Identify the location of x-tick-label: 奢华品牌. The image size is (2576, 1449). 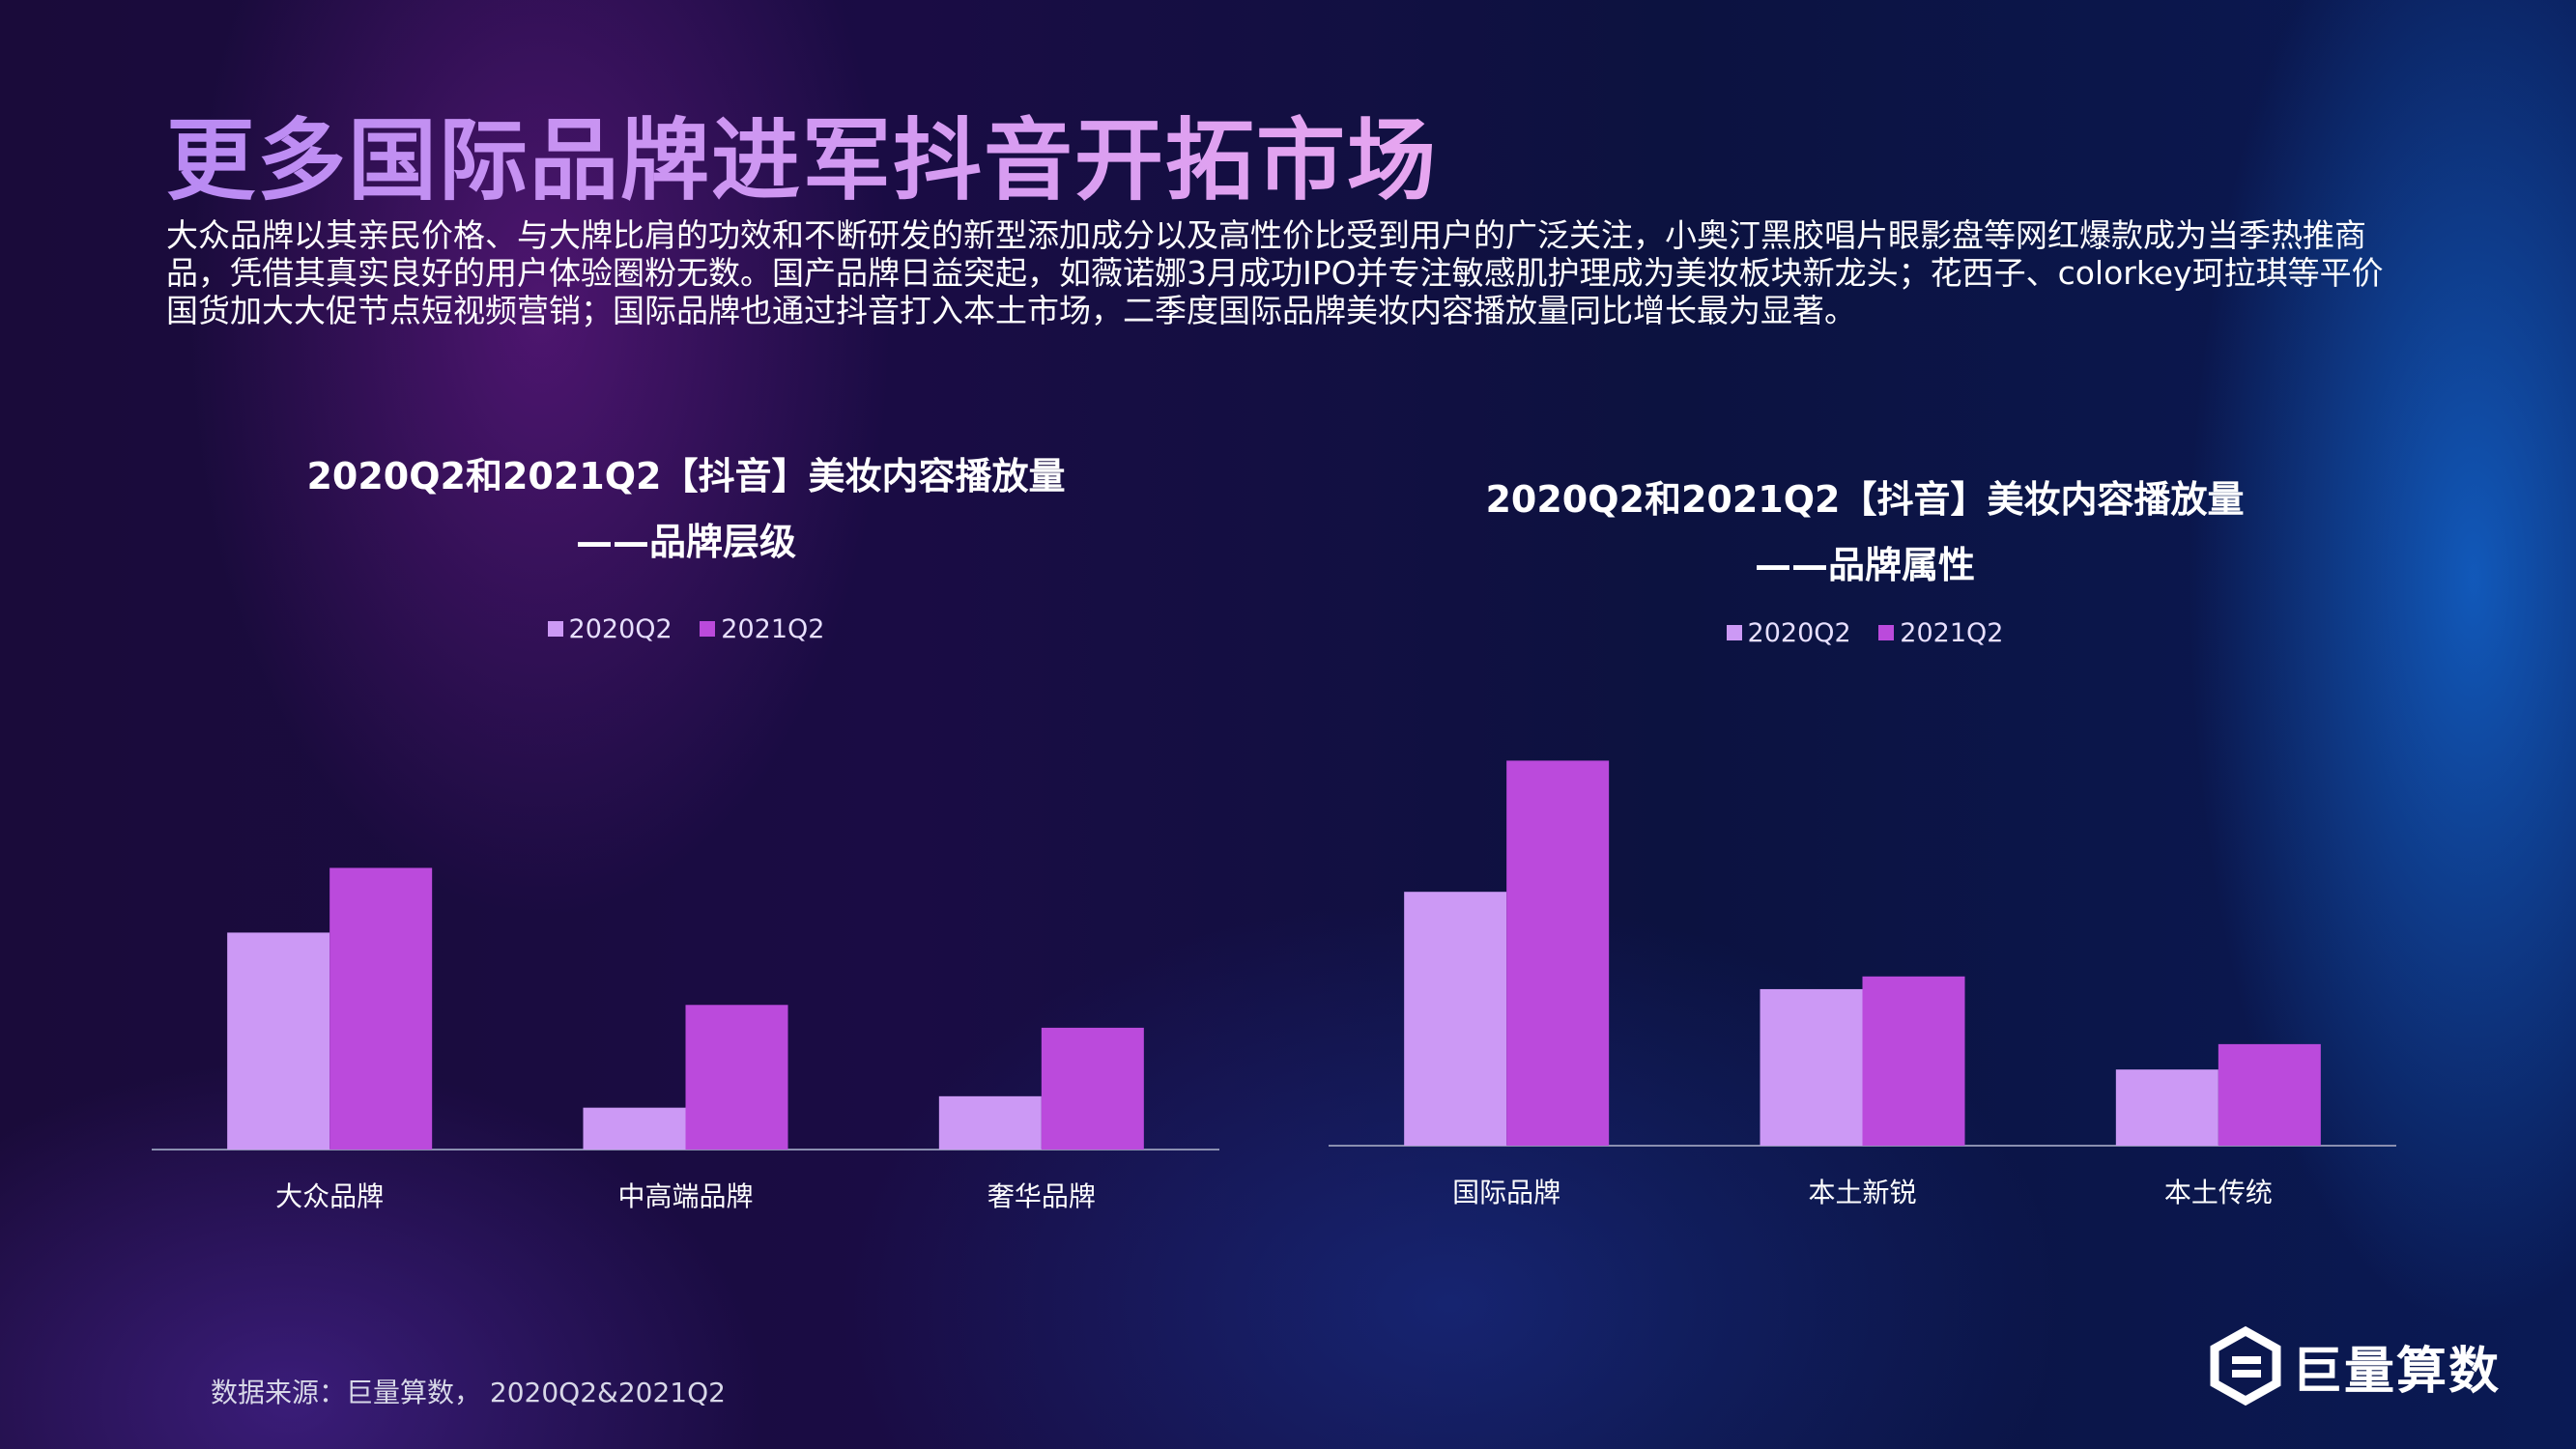
(1042, 1196).